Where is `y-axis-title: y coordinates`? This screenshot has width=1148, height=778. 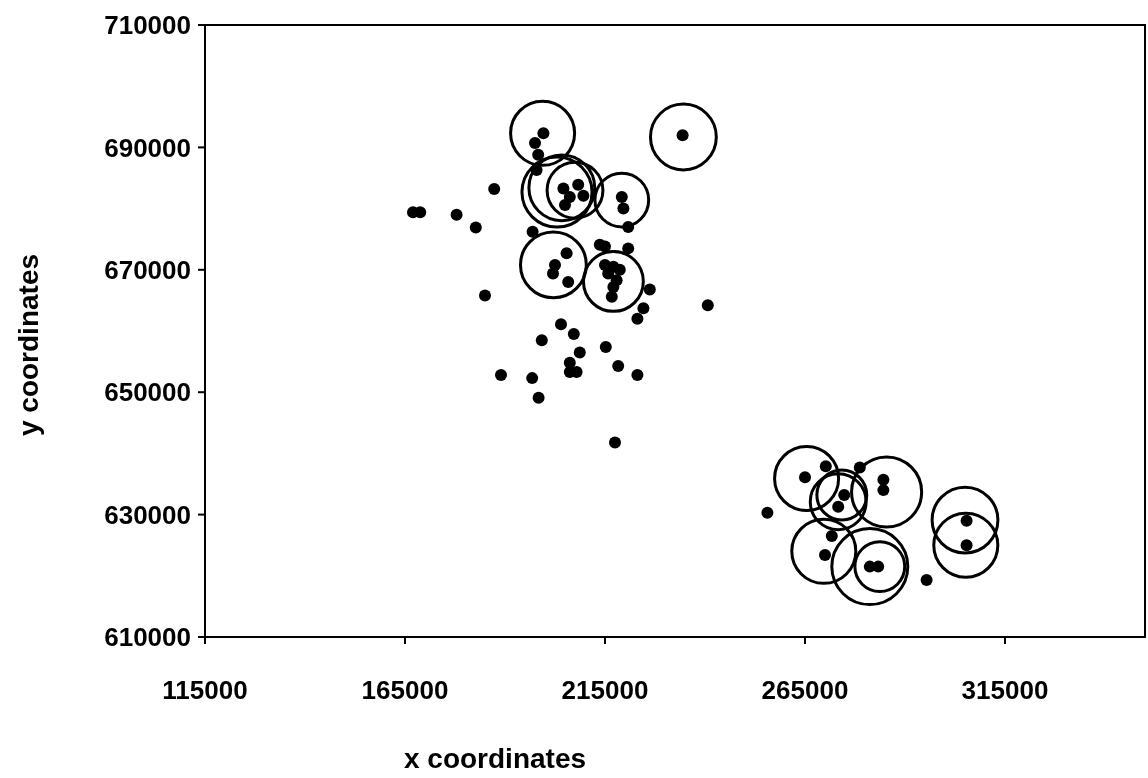
y-axis-title: y coordinates is located at coordinates (28, 345).